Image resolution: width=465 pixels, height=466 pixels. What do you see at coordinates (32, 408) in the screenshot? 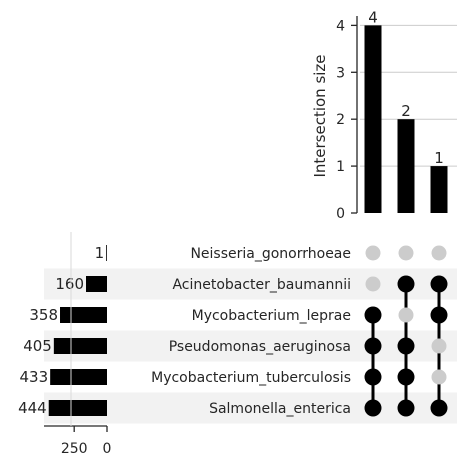
I see `set-size-value-label: 444` at bounding box center [32, 408].